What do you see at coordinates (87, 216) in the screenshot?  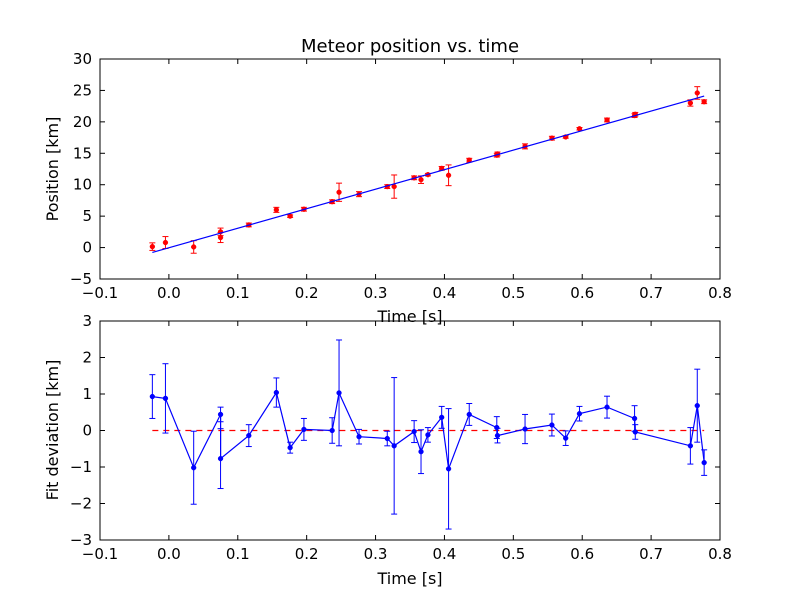 I see `position-y-tick-label: 5` at bounding box center [87, 216].